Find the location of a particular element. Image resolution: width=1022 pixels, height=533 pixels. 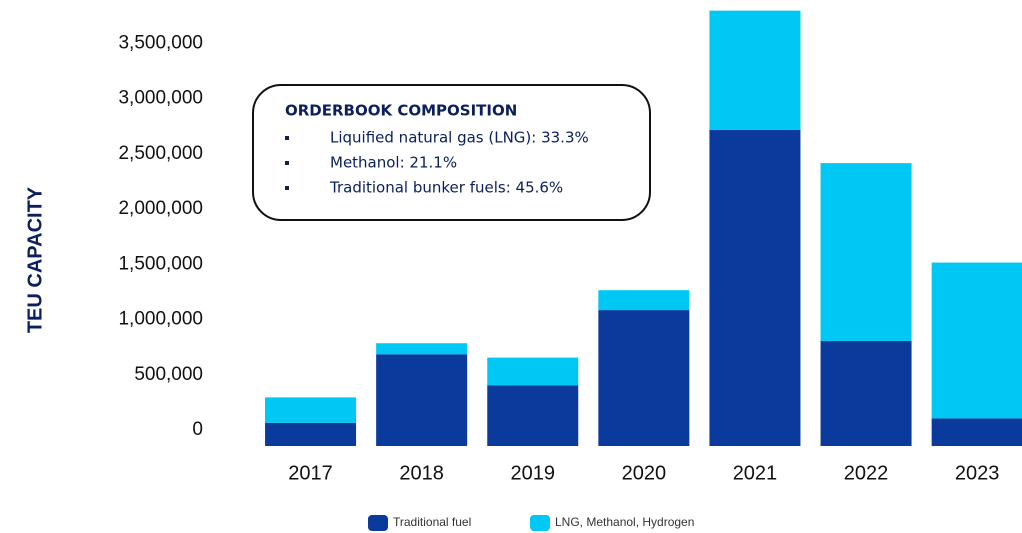

y-axis-label: TEU CAPACITY is located at coordinates (35, 259).